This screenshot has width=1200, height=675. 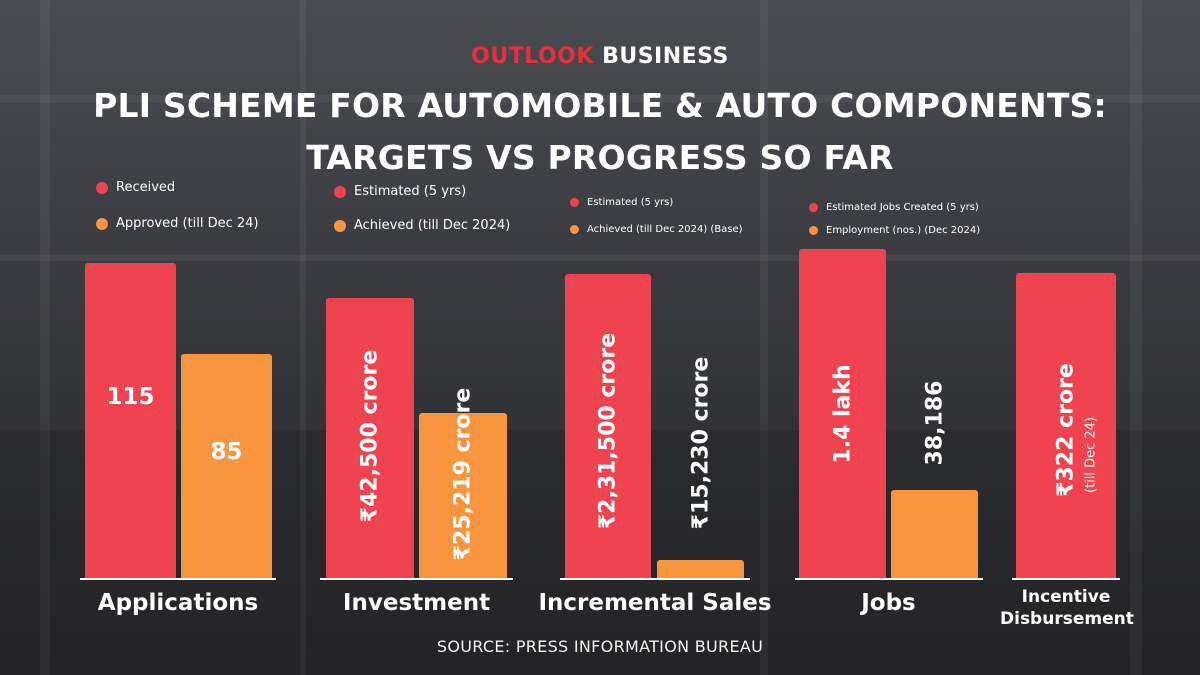 I want to click on legend-item: Achieved (till Dec 2024) (Base), so click(x=656, y=230).